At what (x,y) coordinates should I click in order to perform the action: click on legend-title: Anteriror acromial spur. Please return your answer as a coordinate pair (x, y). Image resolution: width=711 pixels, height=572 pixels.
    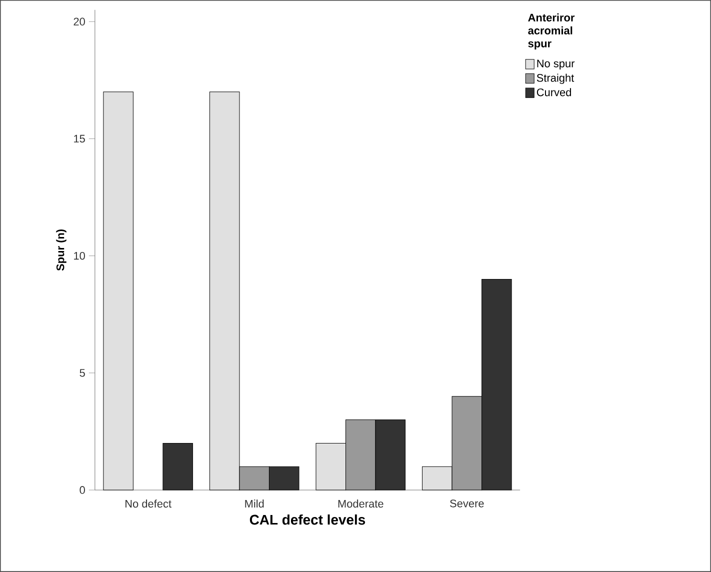
    Looking at the image, I should click on (551, 31).